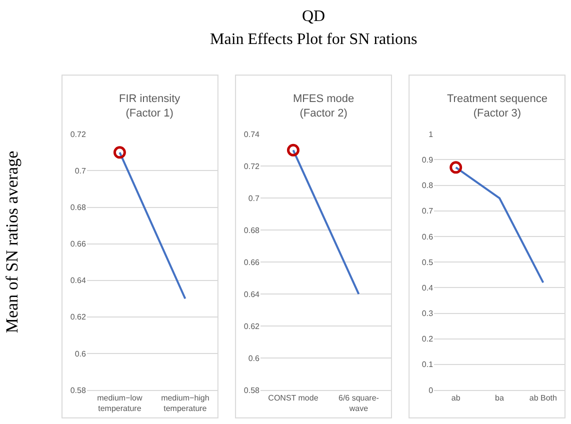  Describe the element at coordinates (428, 262) in the screenshot. I see `y-tick-label: 0.5` at that location.